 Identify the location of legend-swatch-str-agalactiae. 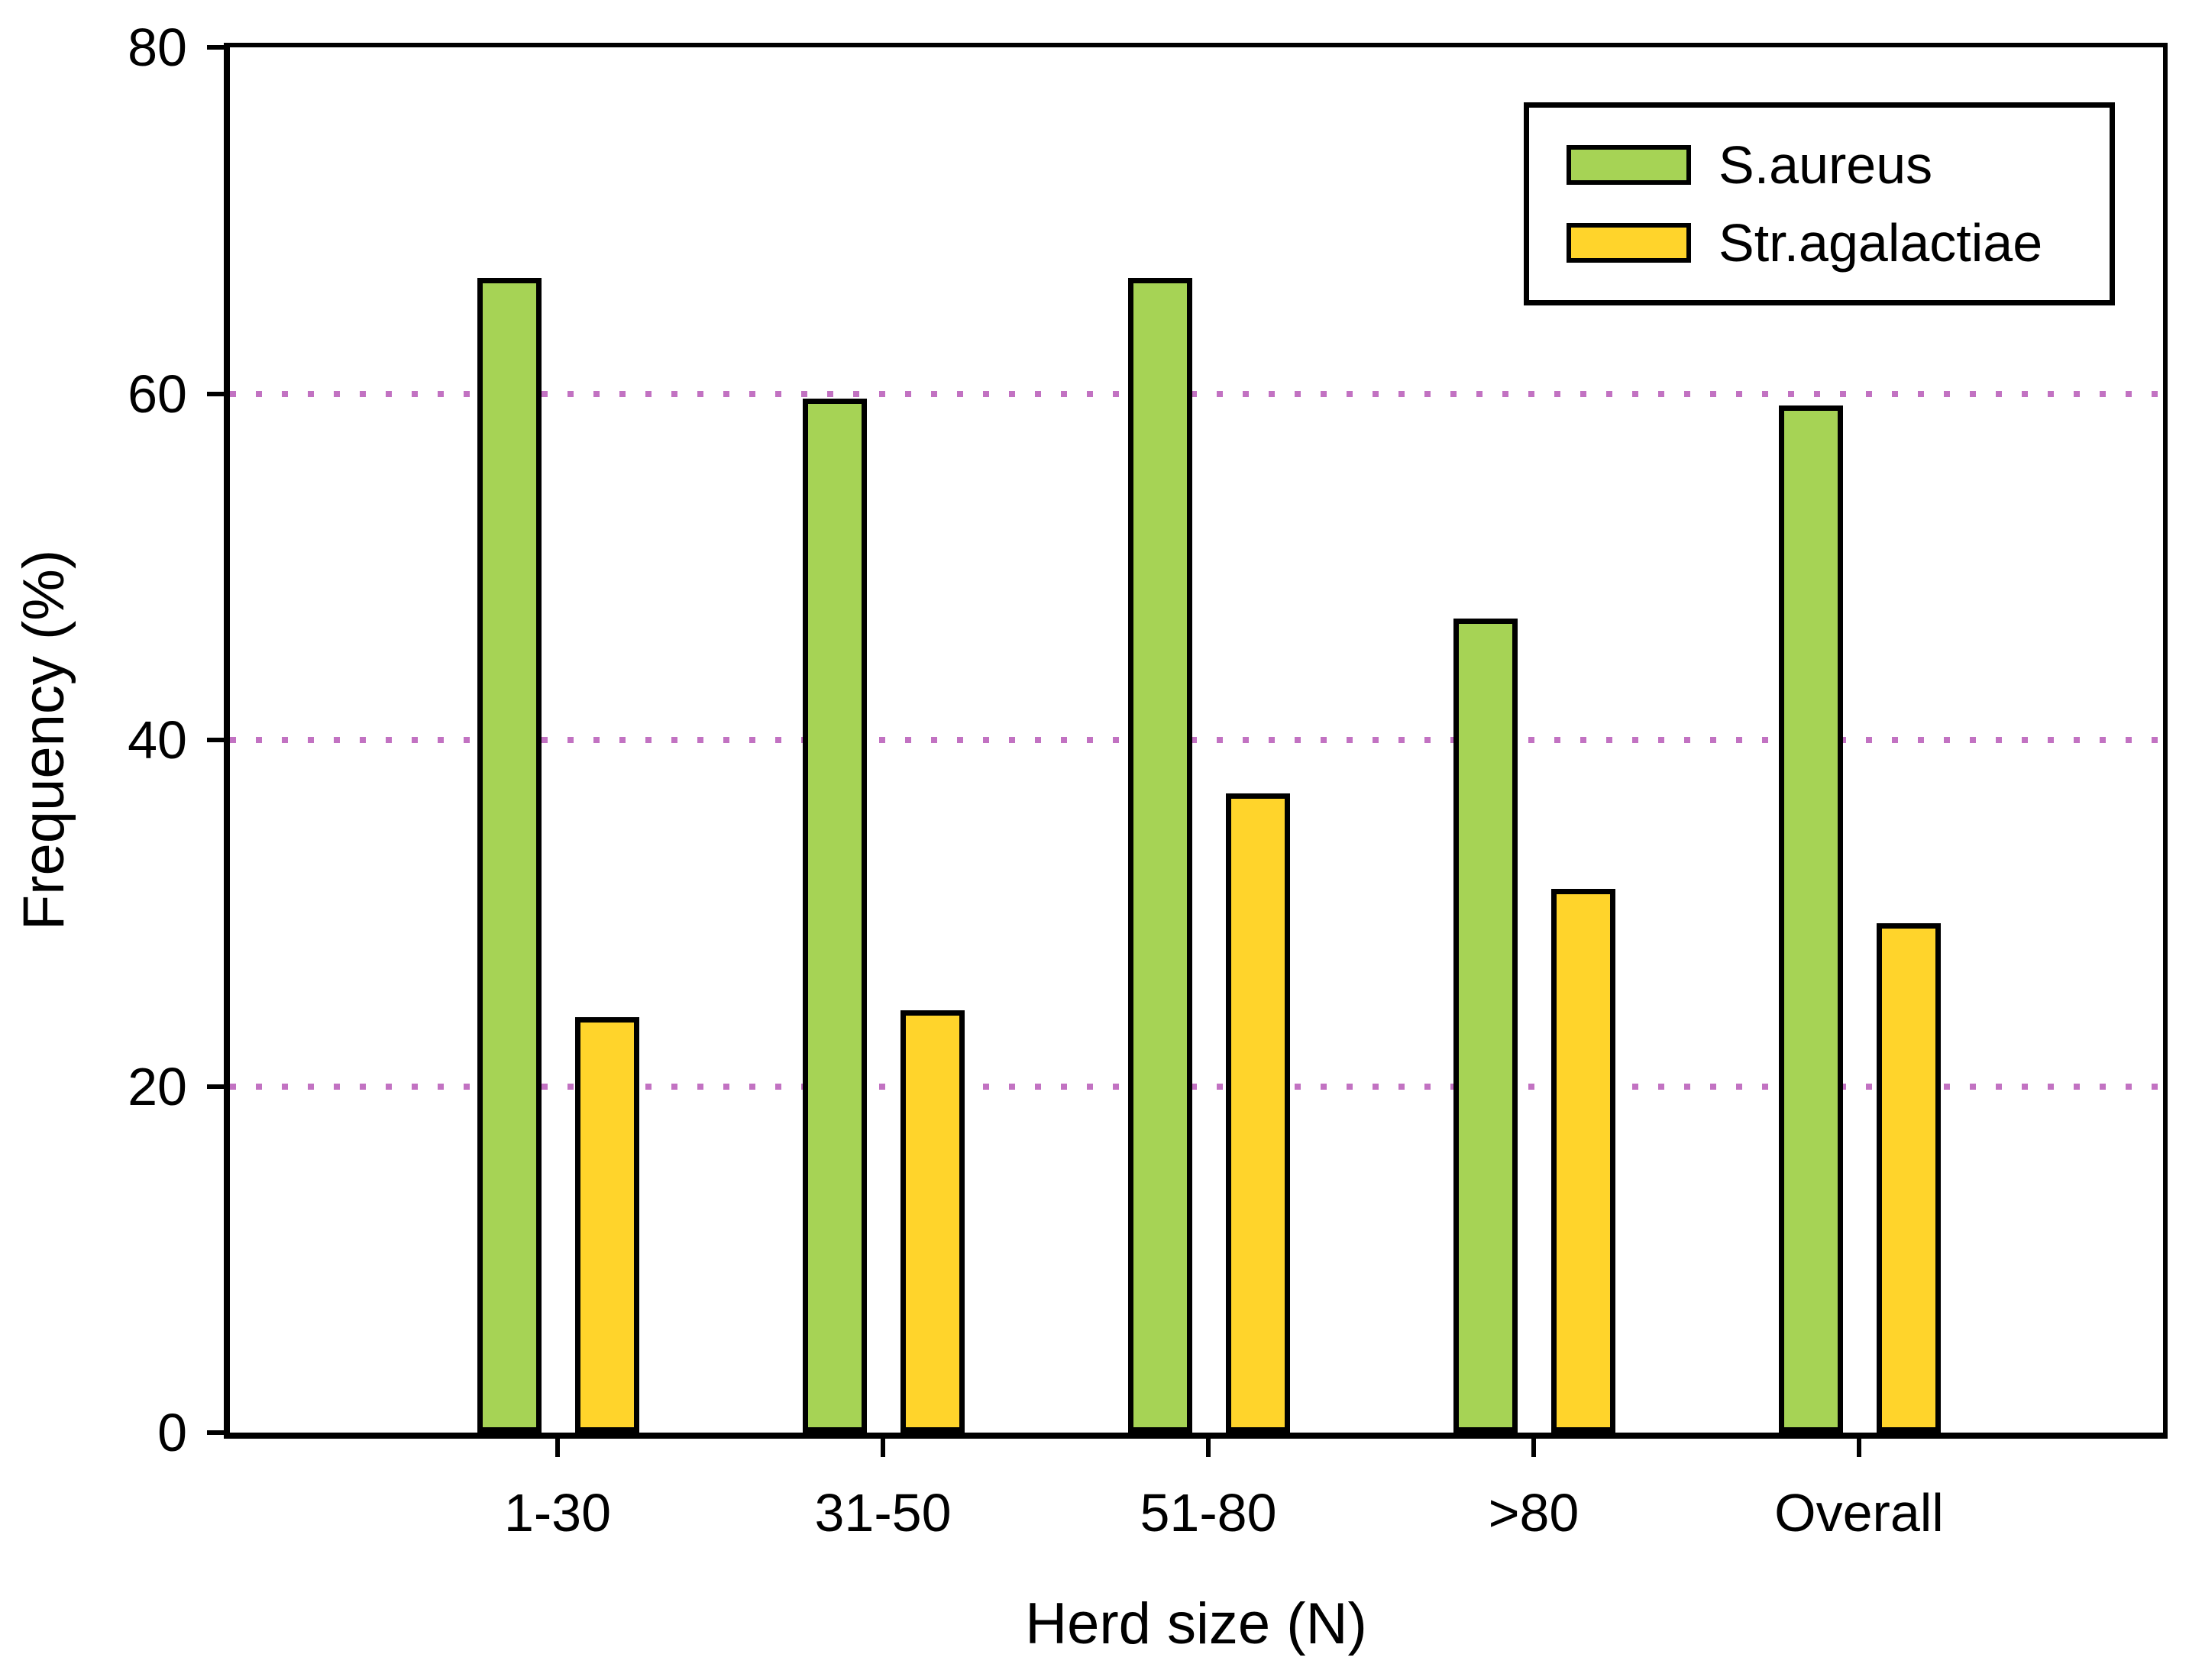
(1629, 243).